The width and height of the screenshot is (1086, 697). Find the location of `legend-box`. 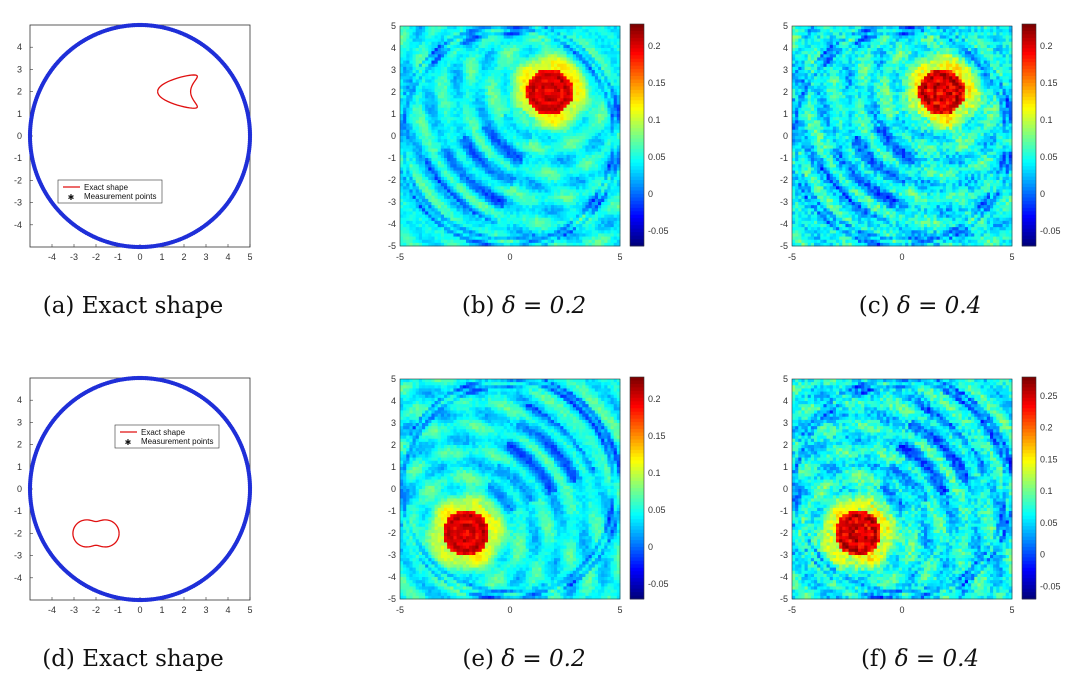

legend-box is located at coordinates (110, 191).